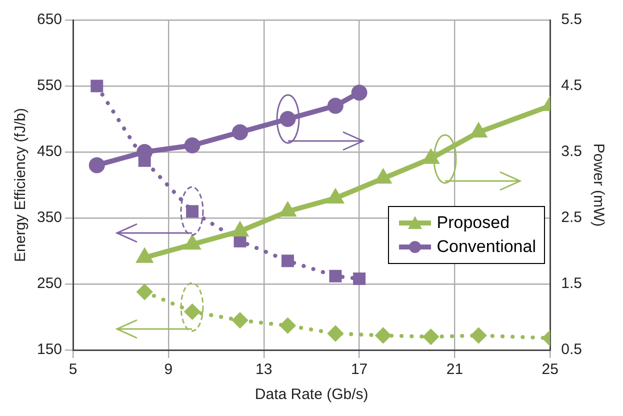 This screenshot has height=416, width=623. What do you see at coordinates (49, 85) in the screenshot?
I see `y-tick-label: 550` at bounding box center [49, 85].